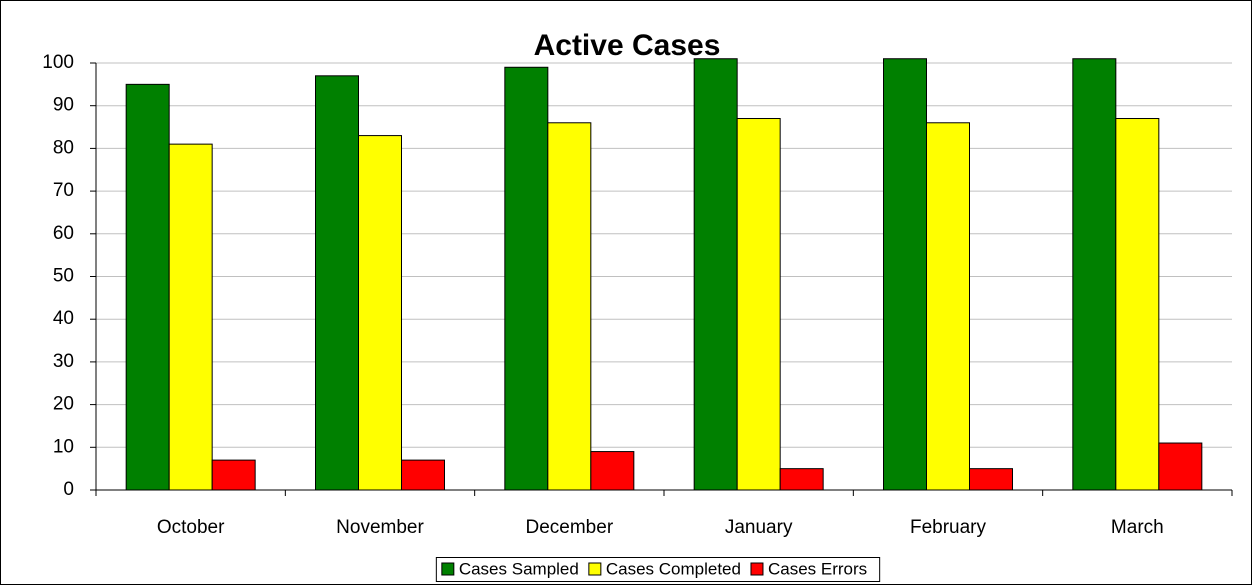 This screenshot has width=1252, height=585. What do you see at coordinates (380, 527) in the screenshot?
I see `x-tick-label: November` at bounding box center [380, 527].